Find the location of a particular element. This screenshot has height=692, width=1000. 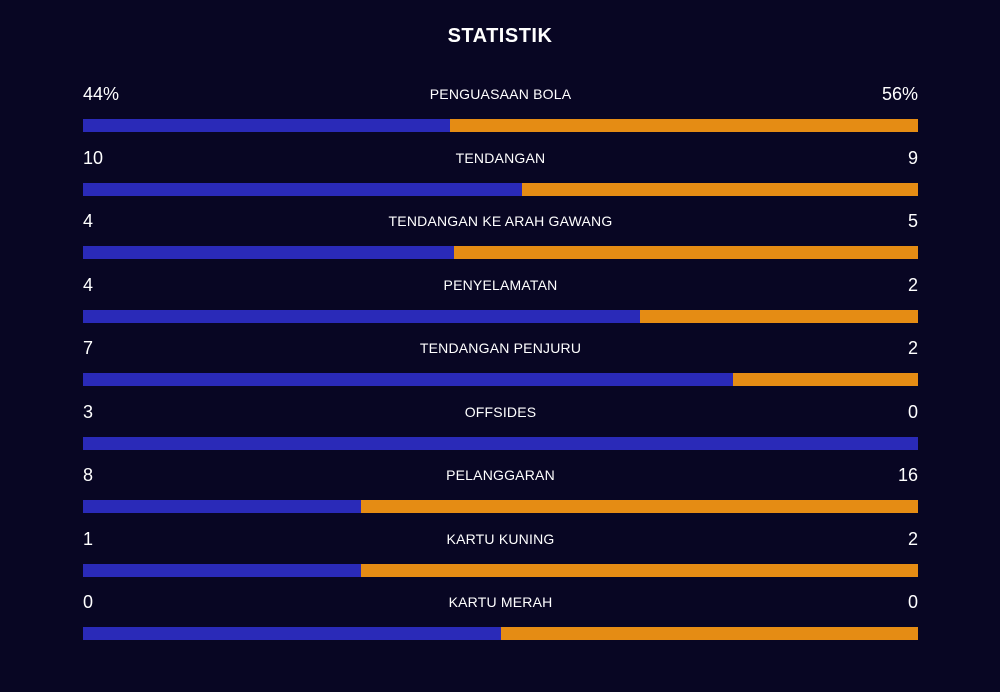

page-title: STATISTIK is located at coordinates (500, 36).